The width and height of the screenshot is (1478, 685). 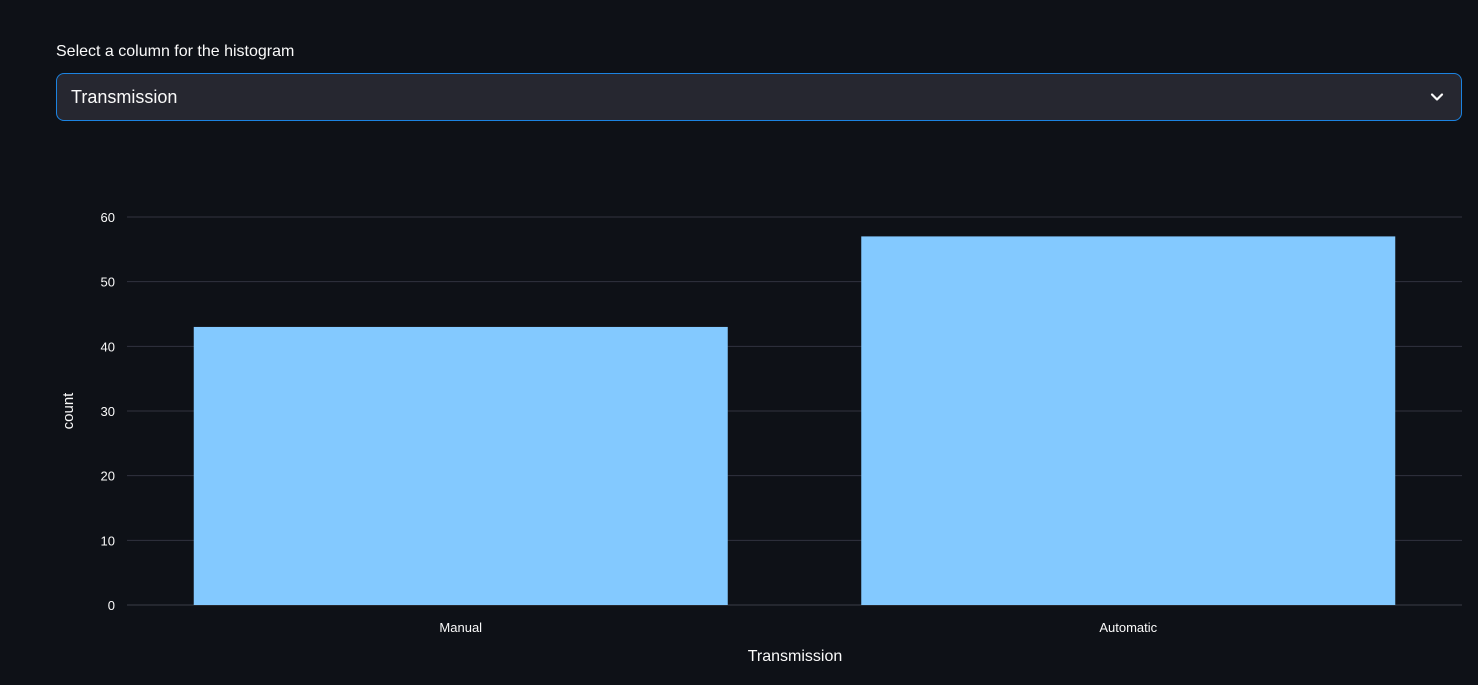 What do you see at coordinates (108, 217) in the screenshot?
I see `y-tick-label: 60` at bounding box center [108, 217].